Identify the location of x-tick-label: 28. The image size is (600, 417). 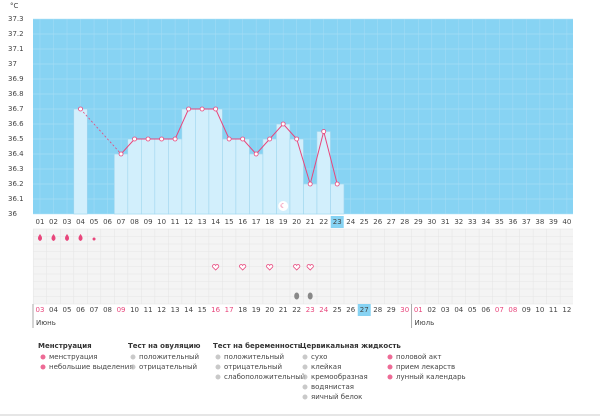
(404, 222).